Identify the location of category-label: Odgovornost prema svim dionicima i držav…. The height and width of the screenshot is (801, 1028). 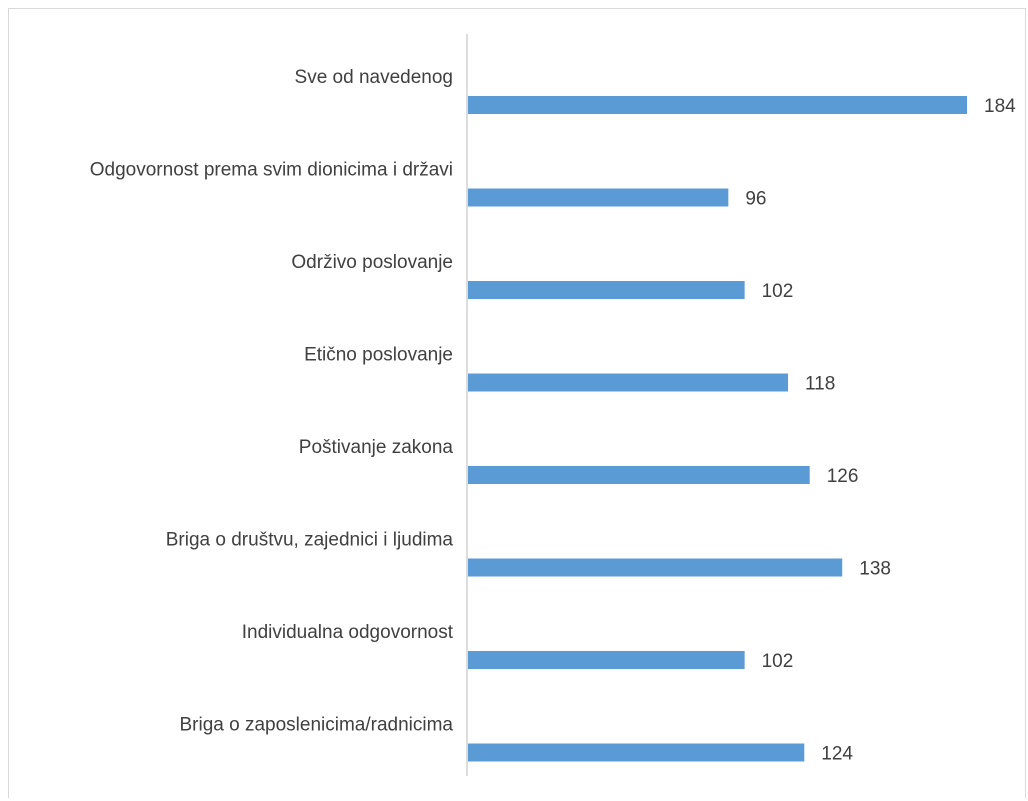
(271, 170).